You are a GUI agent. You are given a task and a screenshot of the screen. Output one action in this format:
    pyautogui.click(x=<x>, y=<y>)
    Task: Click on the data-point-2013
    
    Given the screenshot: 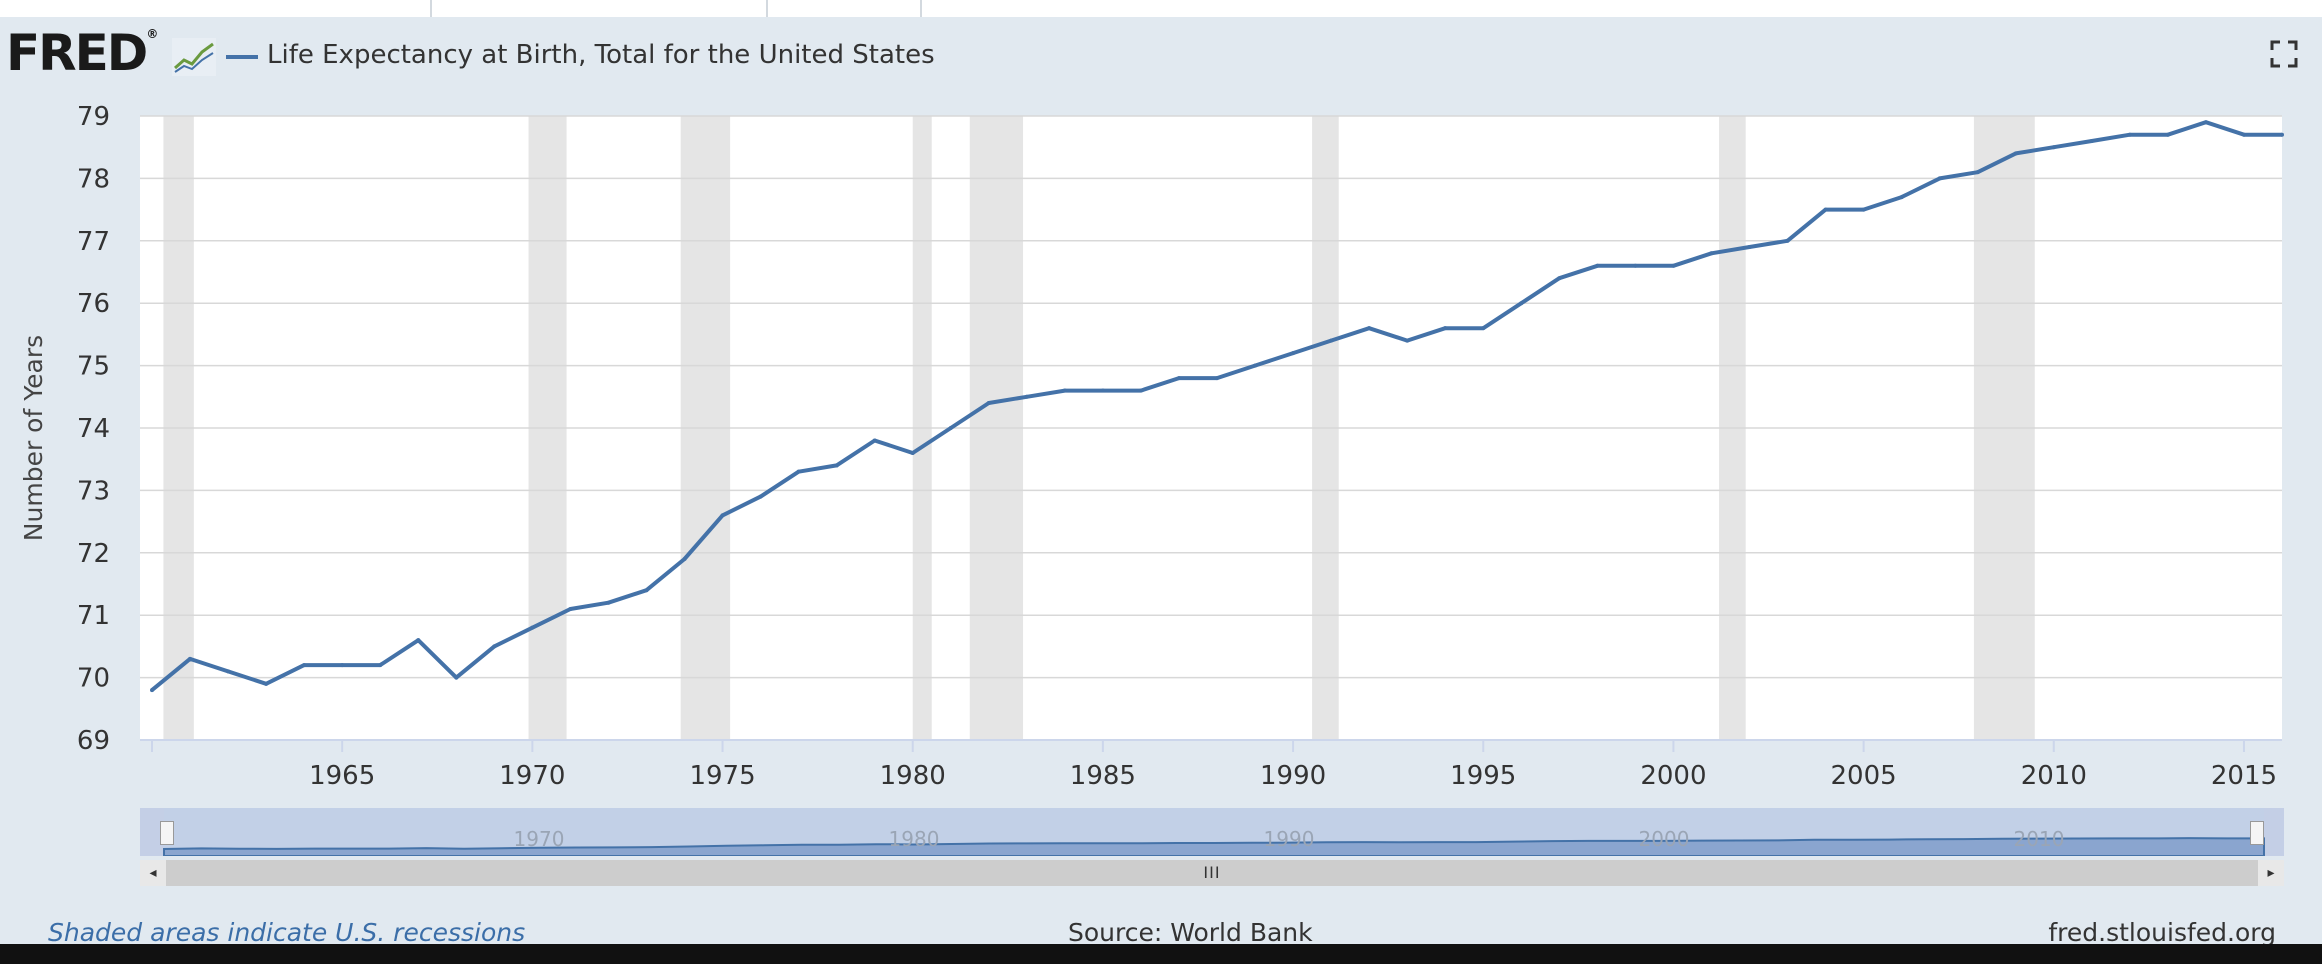 What is the action you would take?
    pyautogui.click(x=2167, y=134)
    